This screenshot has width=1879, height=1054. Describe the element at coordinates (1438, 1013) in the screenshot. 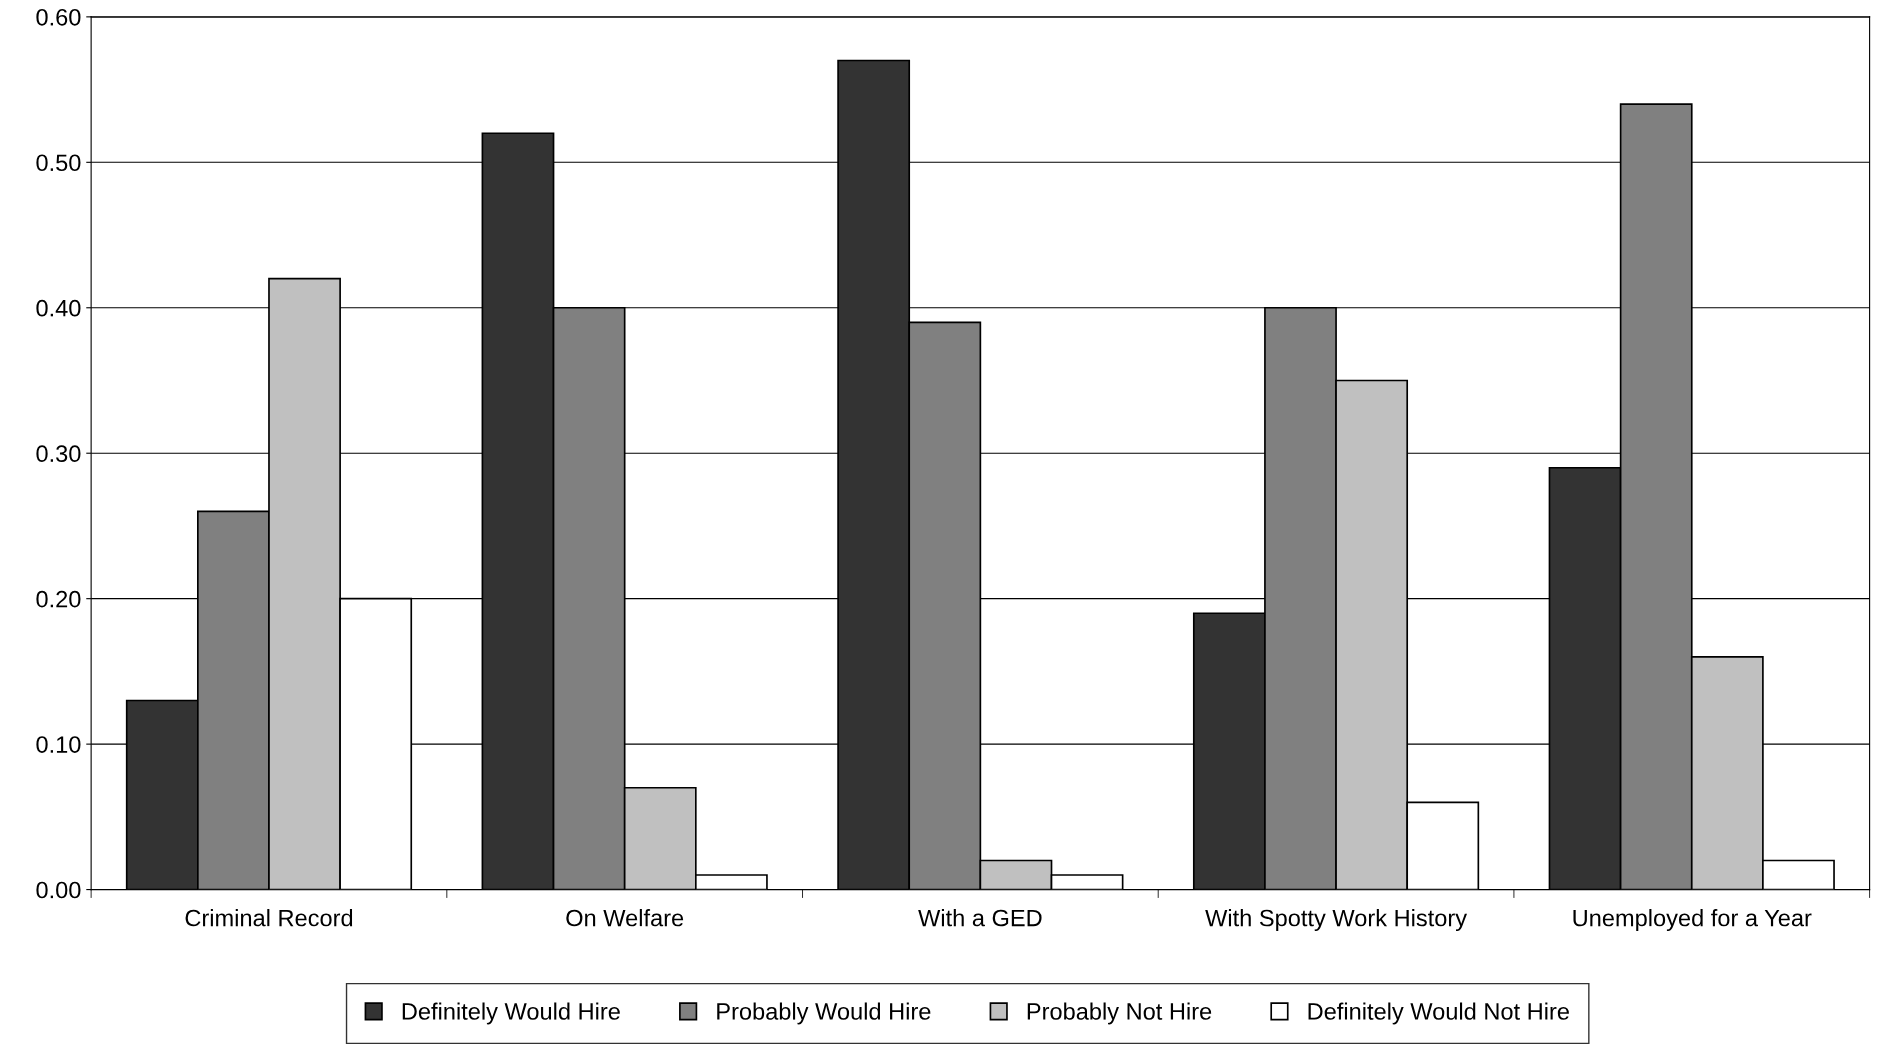

I see `legend-label: Definitely Would Not Hire` at that location.